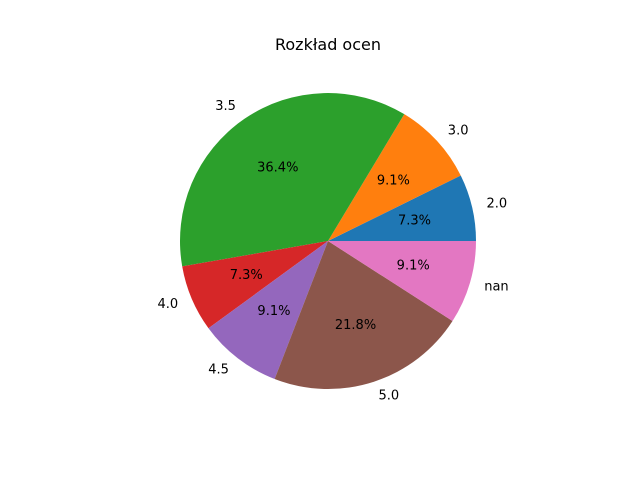 The image size is (640, 480). I want to click on slice-category-label: 3.5, so click(225, 106).